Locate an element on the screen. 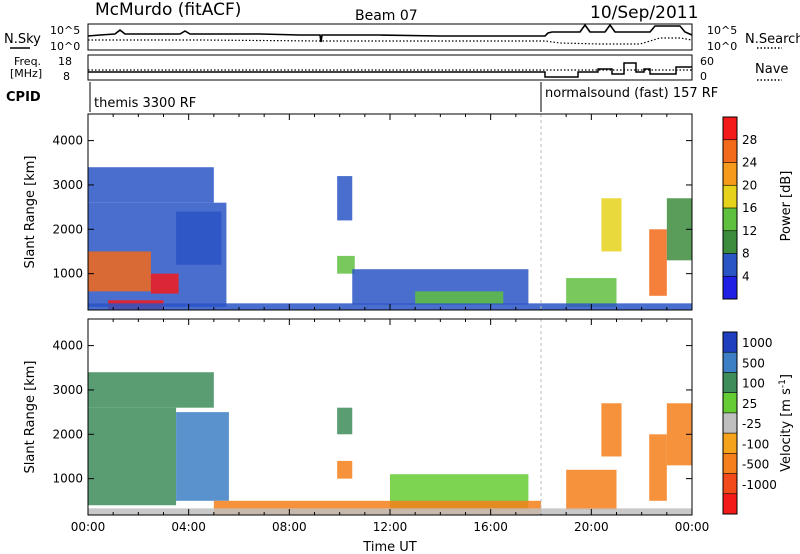 This screenshot has width=800, height=554. colorbar-tick-label: -500 is located at coordinates (755, 465).